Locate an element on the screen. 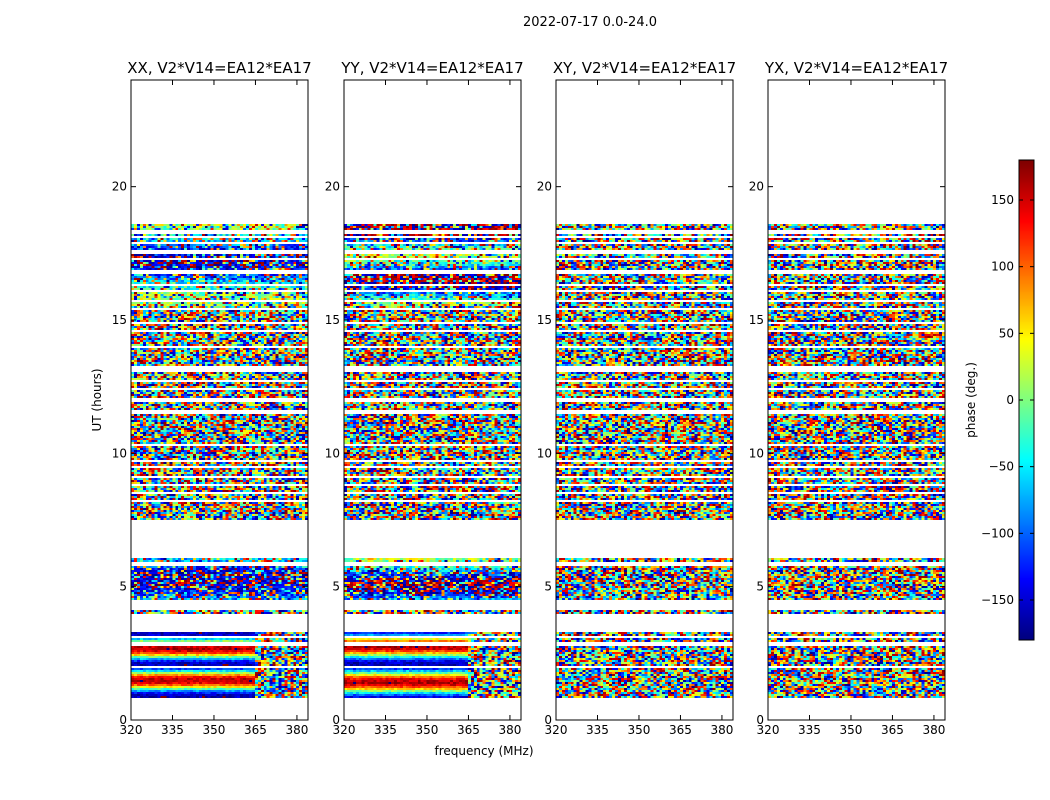 The image size is (1050, 800). panel-title: XX, V2*V14=EA12*EA17 is located at coordinates (219, 68).